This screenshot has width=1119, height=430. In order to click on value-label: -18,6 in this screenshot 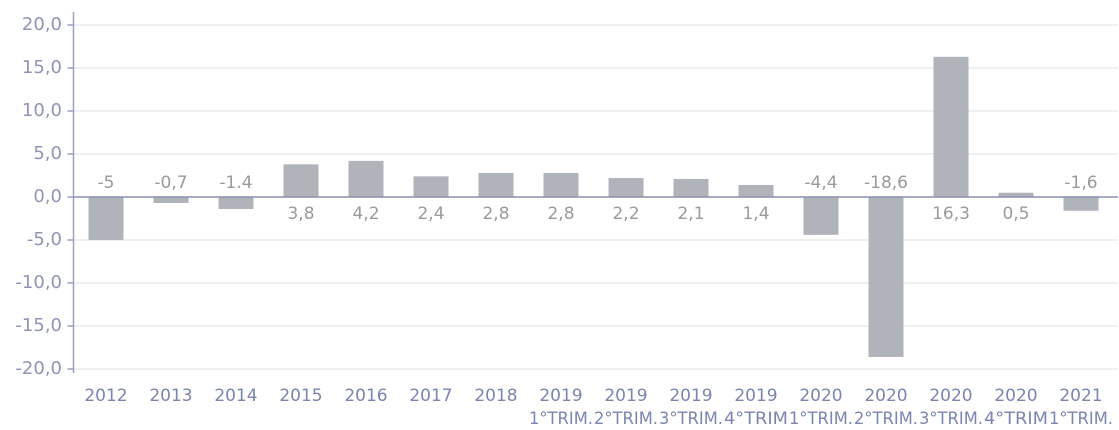, I will do `click(886, 183)`.